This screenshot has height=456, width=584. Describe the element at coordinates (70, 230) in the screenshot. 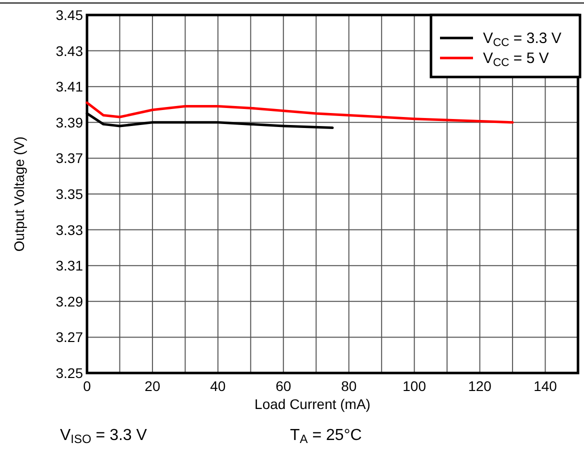

I see `y-tick-label: 3.33` at that location.